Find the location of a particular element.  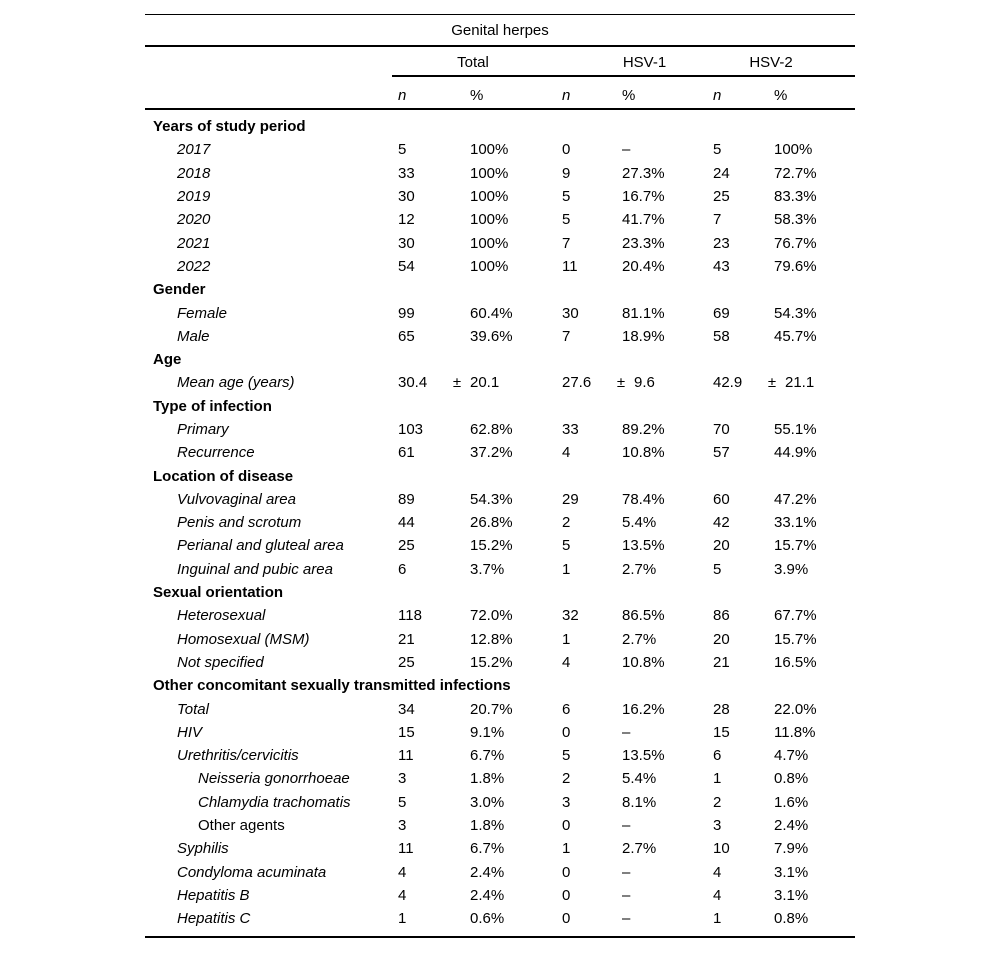

row-label: Not specified is located at coordinates (220, 662).